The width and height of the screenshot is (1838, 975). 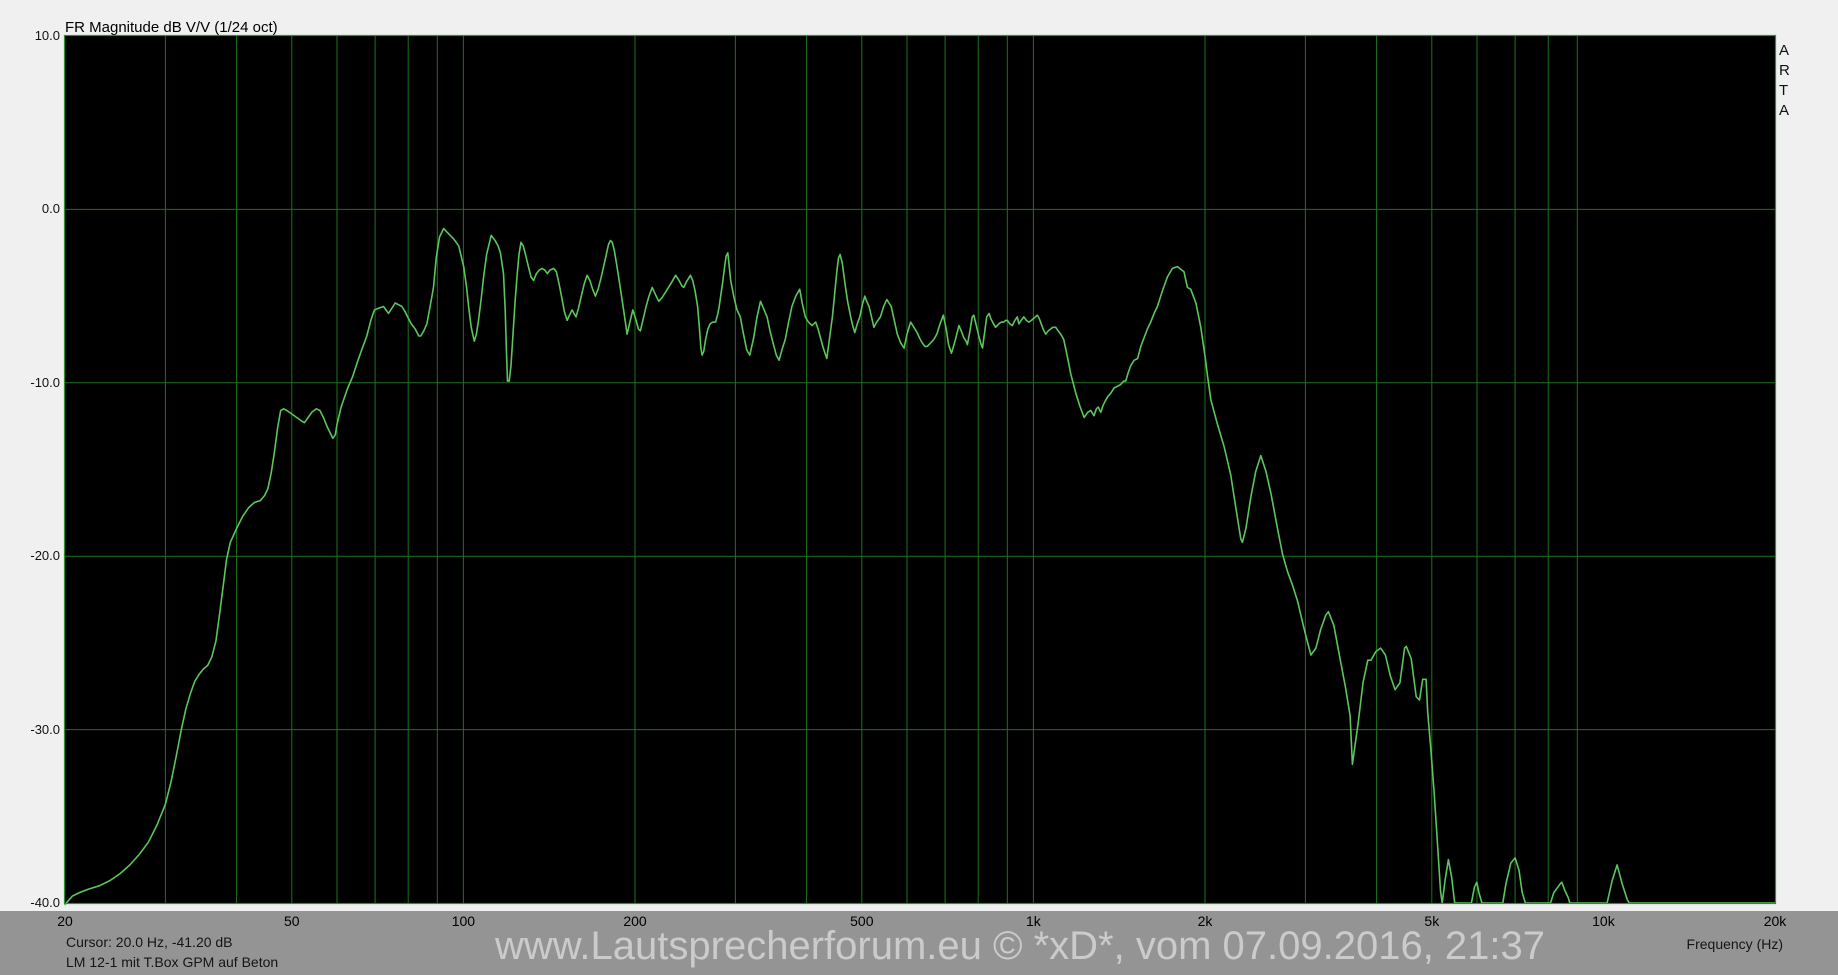 What do you see at coordinates (172, 962) in the screenshot?
I see `overlay-name: LM 12-1 mit T.Box GPM auf Beton` at bounding box center [172, 962].